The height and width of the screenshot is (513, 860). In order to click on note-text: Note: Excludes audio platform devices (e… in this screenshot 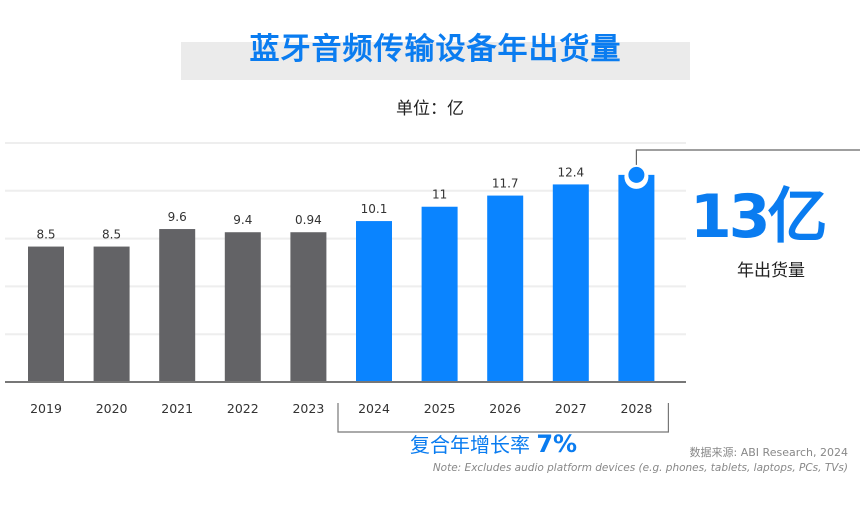, I will do `click(640, 468)`.